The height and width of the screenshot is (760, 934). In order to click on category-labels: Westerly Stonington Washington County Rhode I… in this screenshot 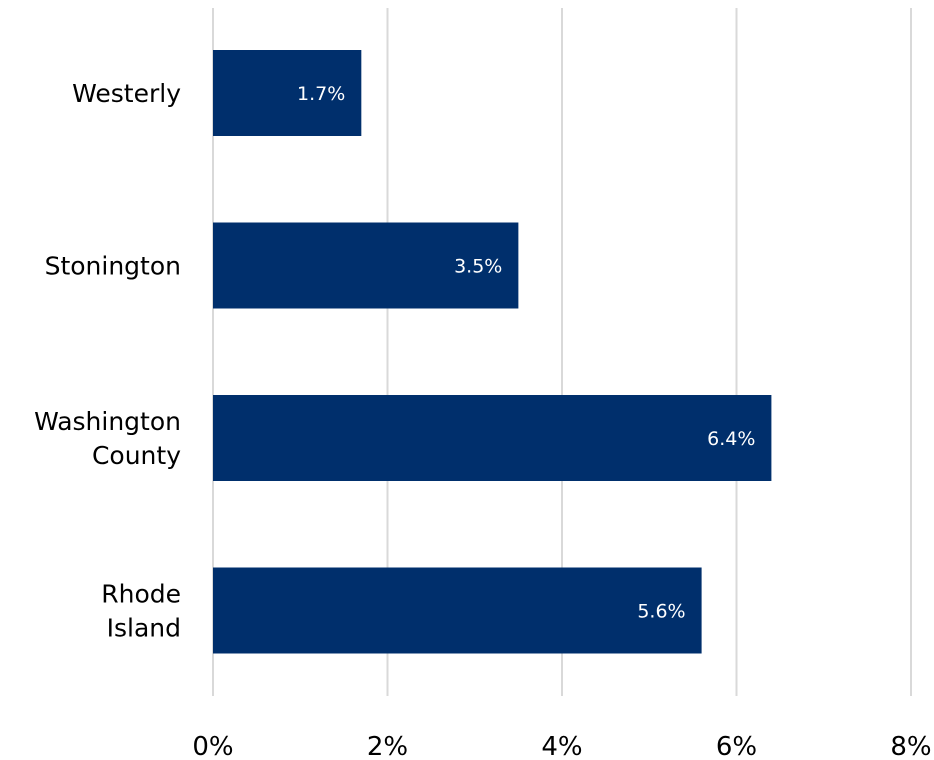, I will do `click(107, 361)`.